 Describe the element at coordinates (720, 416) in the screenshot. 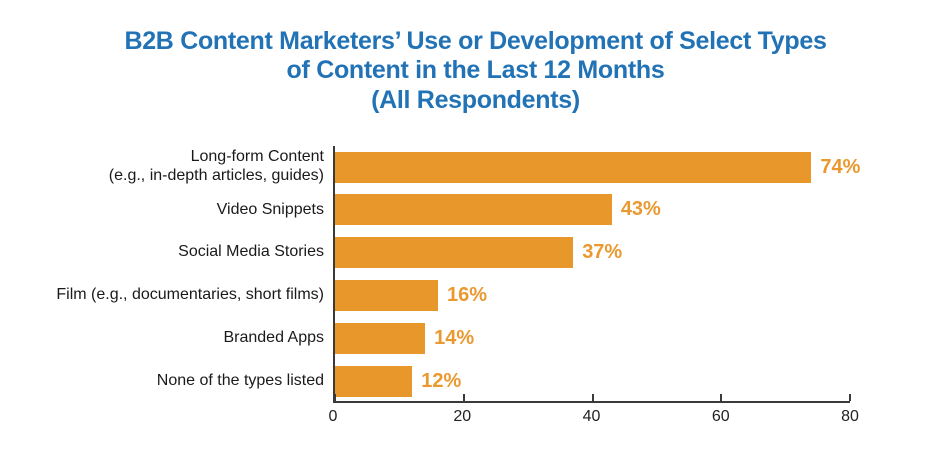

I see `x-tick-label: 60` at that location.